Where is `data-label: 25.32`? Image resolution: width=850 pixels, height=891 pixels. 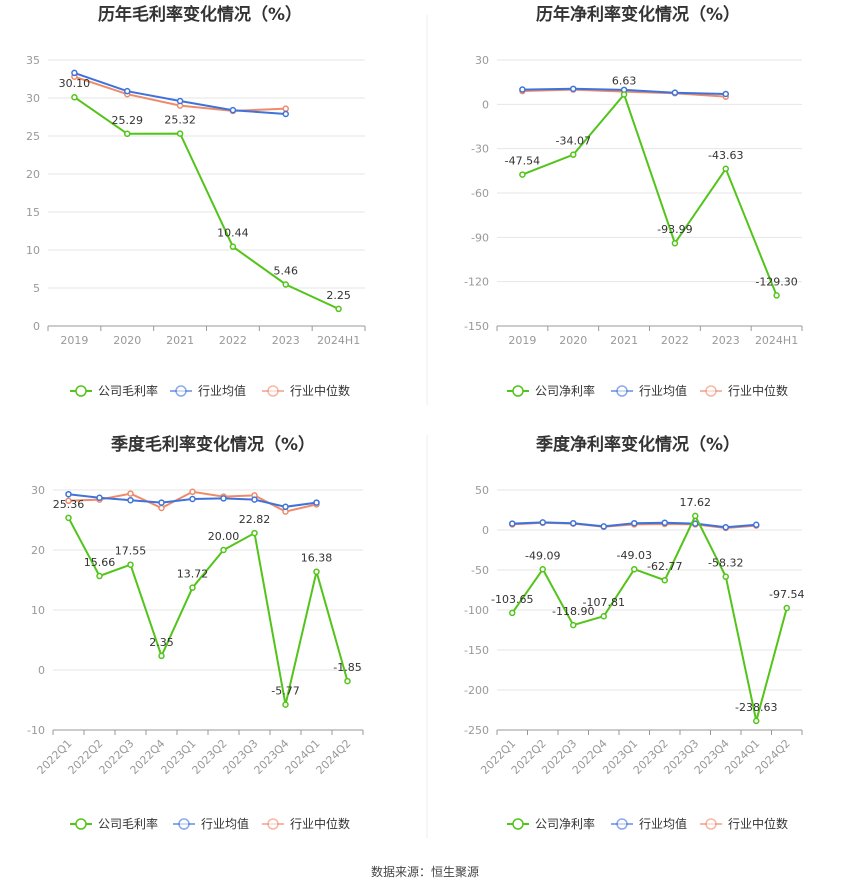 data-label: 25.32 is located at coordinates (180, 120).